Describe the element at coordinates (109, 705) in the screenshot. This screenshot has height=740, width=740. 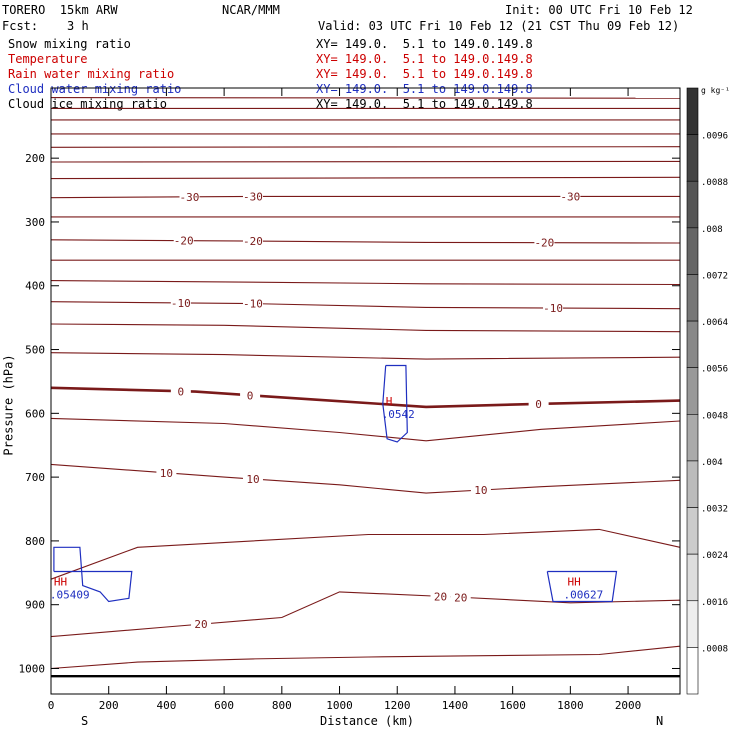
I see `x-tick-label: 200` at that location.